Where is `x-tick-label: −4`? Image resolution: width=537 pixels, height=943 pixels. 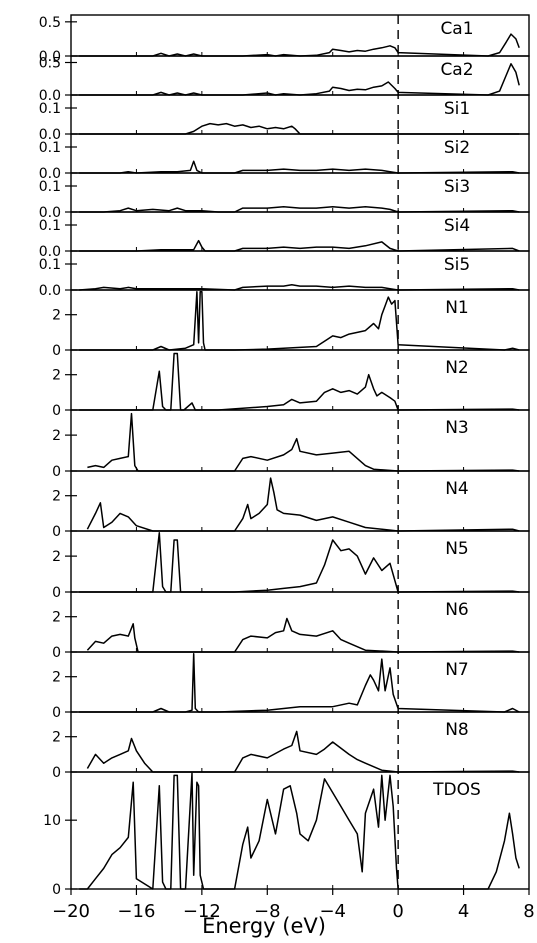 x-tick-label: −4 is located at coordinates (332, 911).